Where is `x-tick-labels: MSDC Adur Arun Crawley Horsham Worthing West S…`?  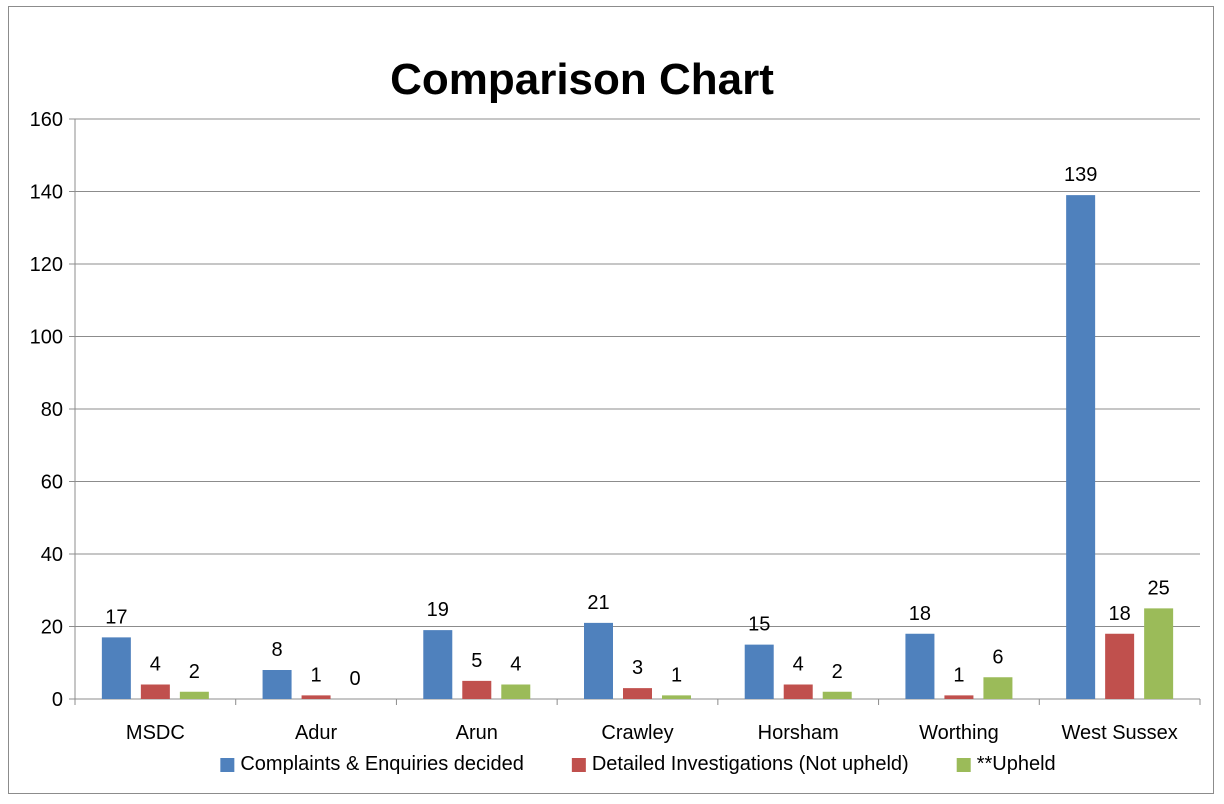 x-tick-labels: MSDC Adur Arun Crawley Horsham Worthing West S… is located at coordinates (652, 733).